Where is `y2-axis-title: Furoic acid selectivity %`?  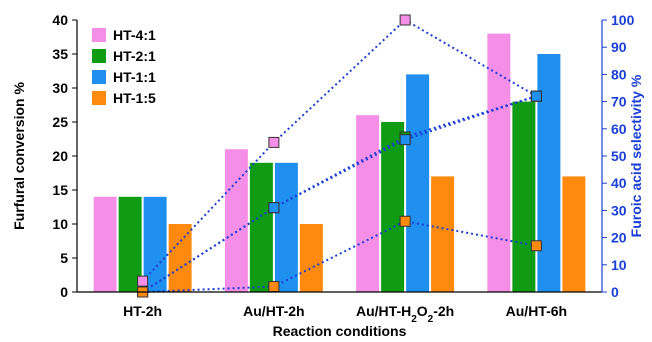
y2-axis-title: Furoic acid selectivity % is located at coordinates (636, 155).